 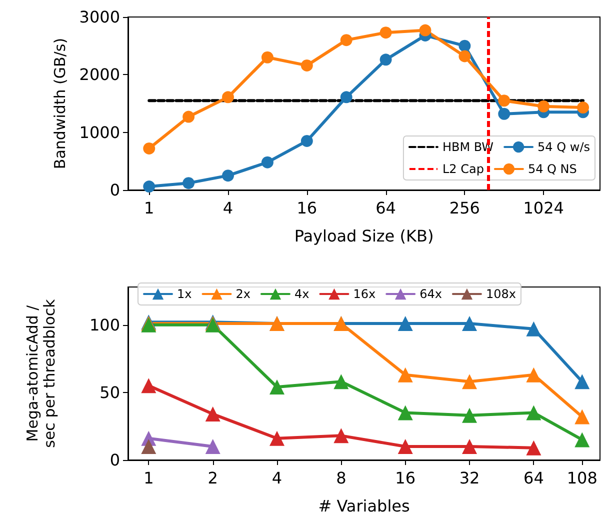 I want to click on y-tick-label: 100, so click(x=104, y=324).